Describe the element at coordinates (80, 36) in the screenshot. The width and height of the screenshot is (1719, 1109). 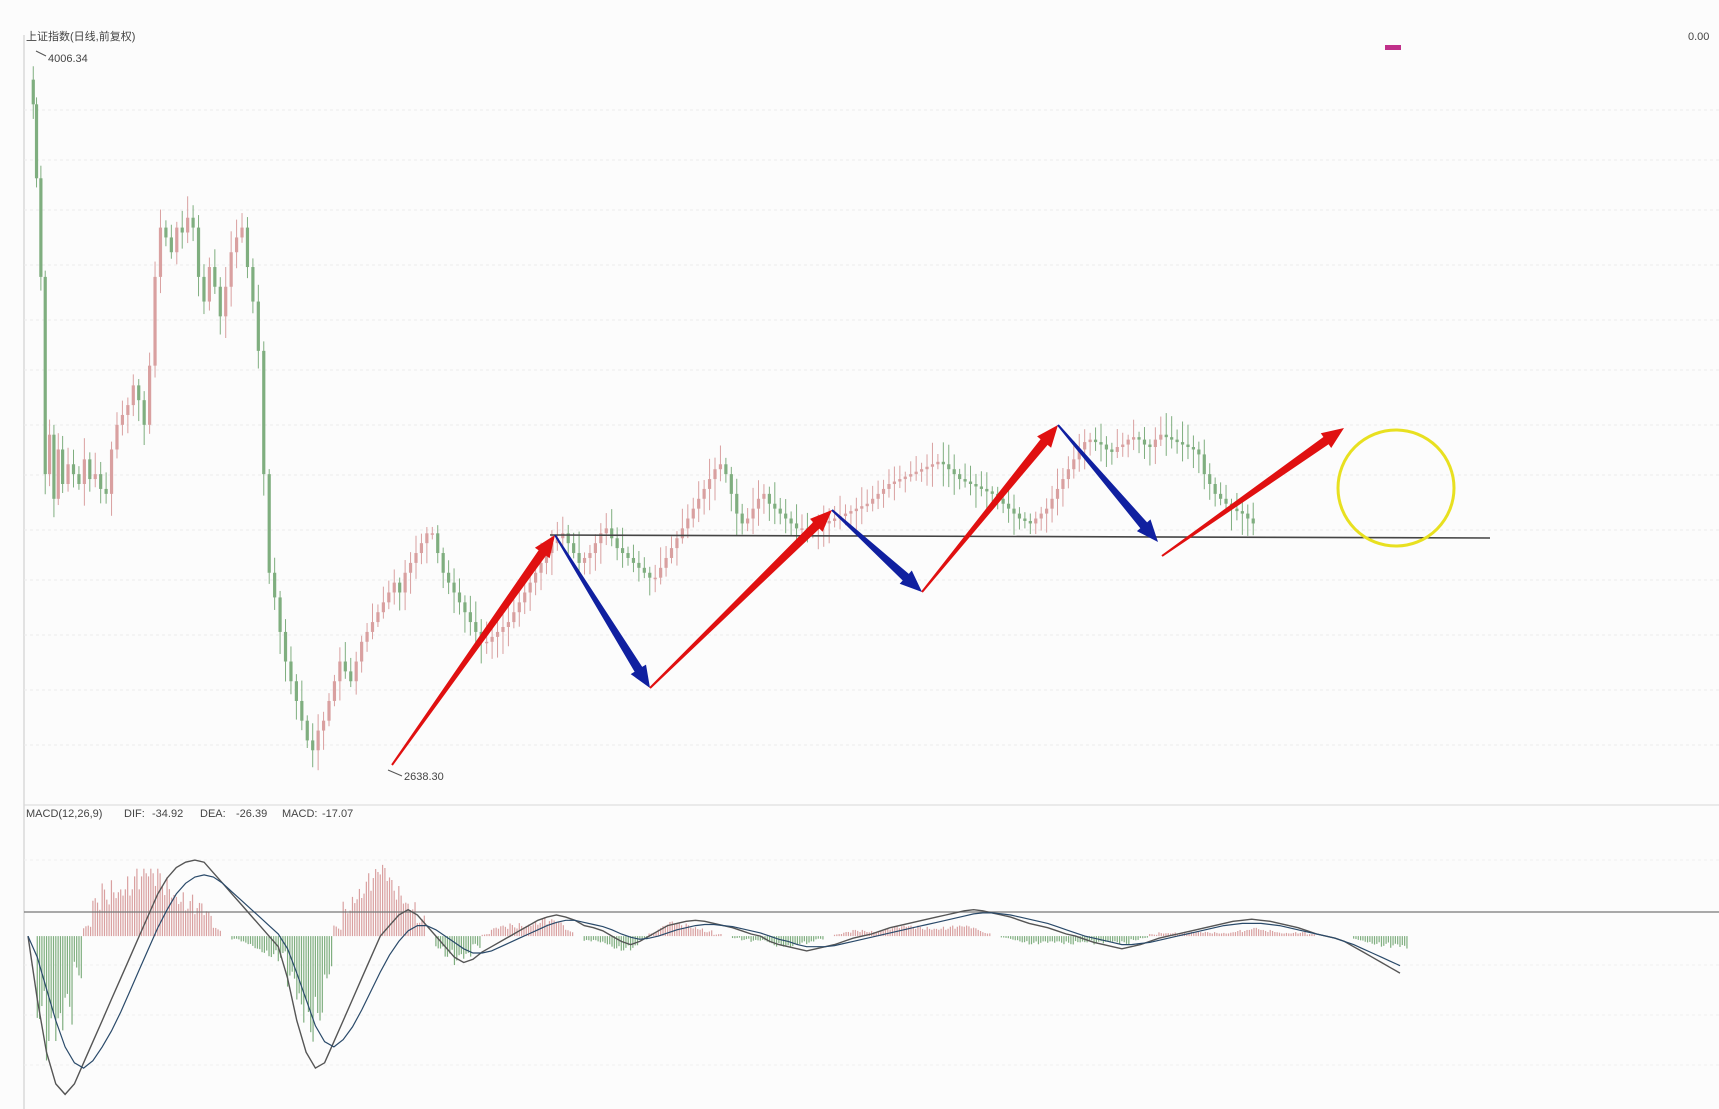
I see `chart-title: 上证指数(日线,前复权)` at that location.